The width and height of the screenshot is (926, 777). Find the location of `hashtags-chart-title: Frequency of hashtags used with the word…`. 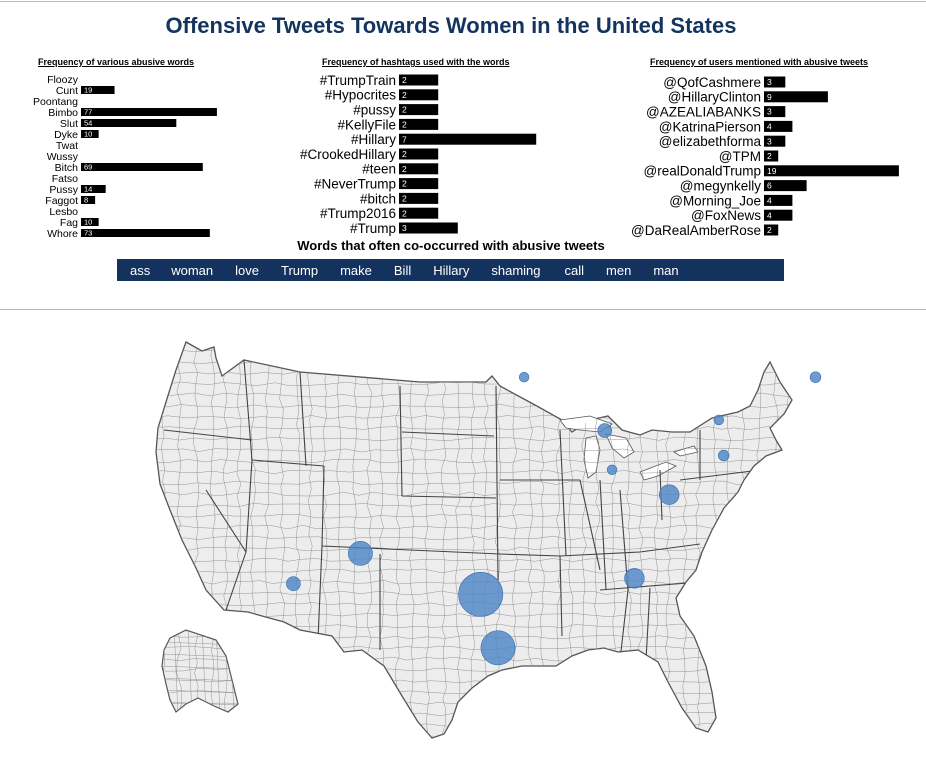

hashtags-chart-title: Frequency of hashtags used with the word… is located at coordinates (416, 62).